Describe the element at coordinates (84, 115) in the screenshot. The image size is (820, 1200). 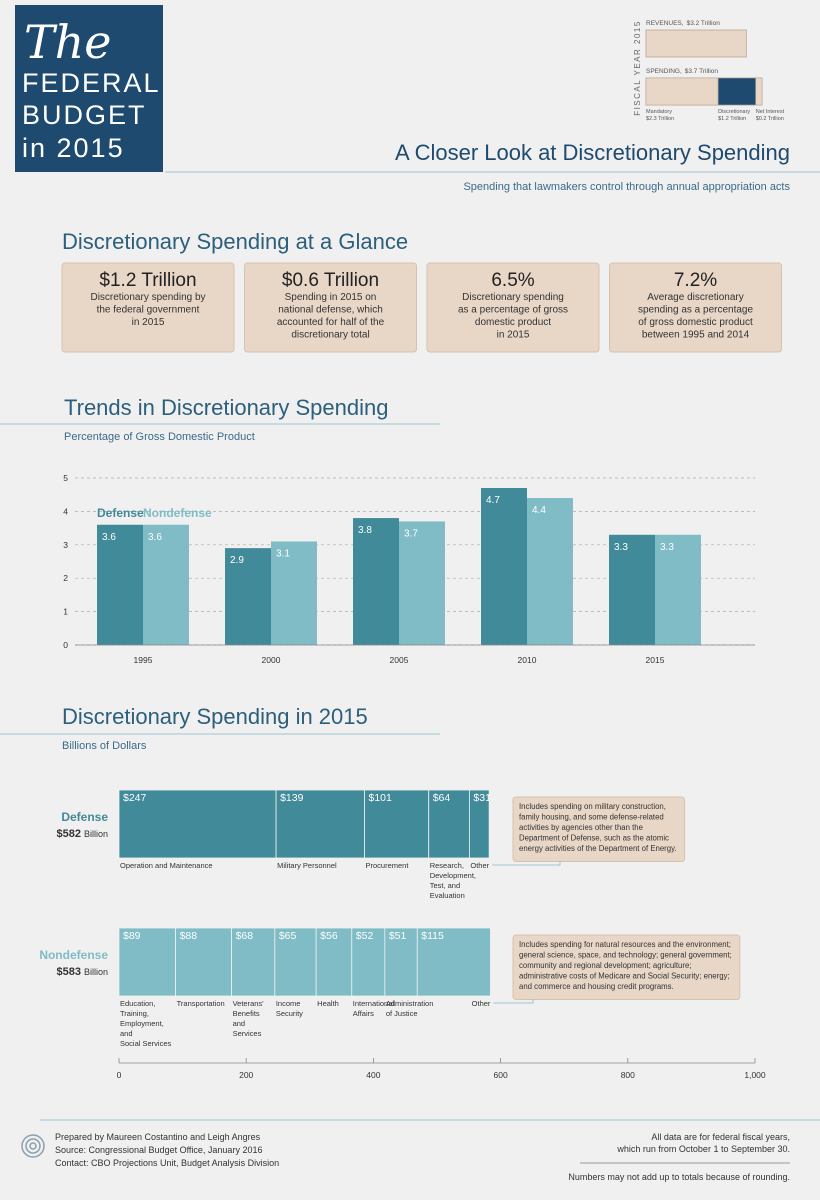
I see `title-line: BUDGET` at that location.